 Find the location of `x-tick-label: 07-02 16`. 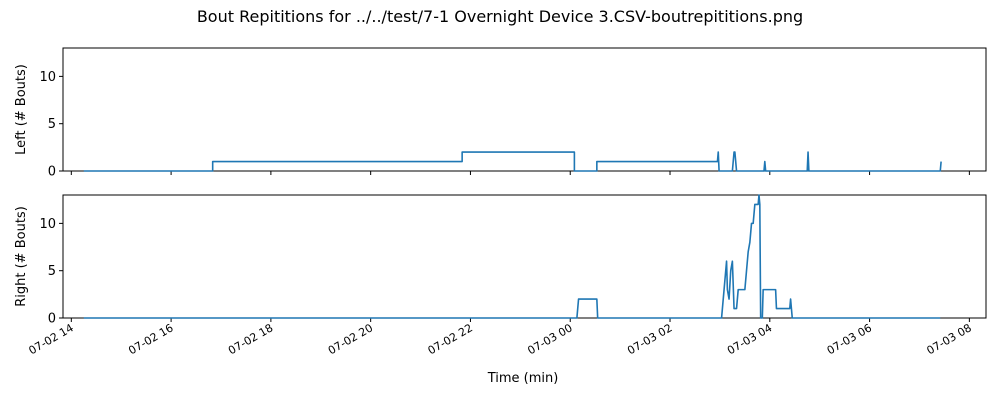

x-tick-label: 07-02 16 is located at coordinates (150, 339).